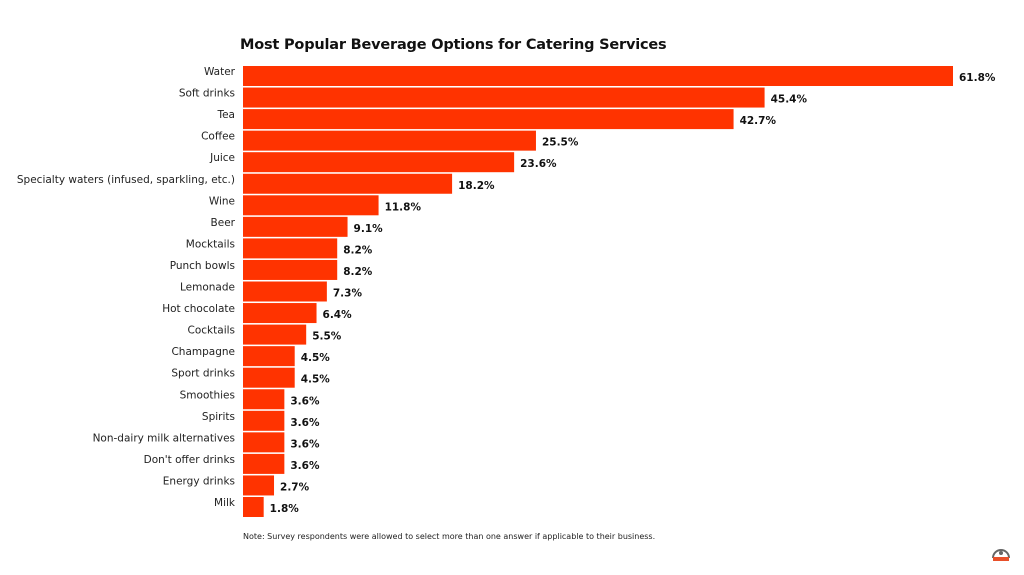  Describe the element at coordinates (218, 137) in the screenshot. I see `category-label: Coffee` at that location.